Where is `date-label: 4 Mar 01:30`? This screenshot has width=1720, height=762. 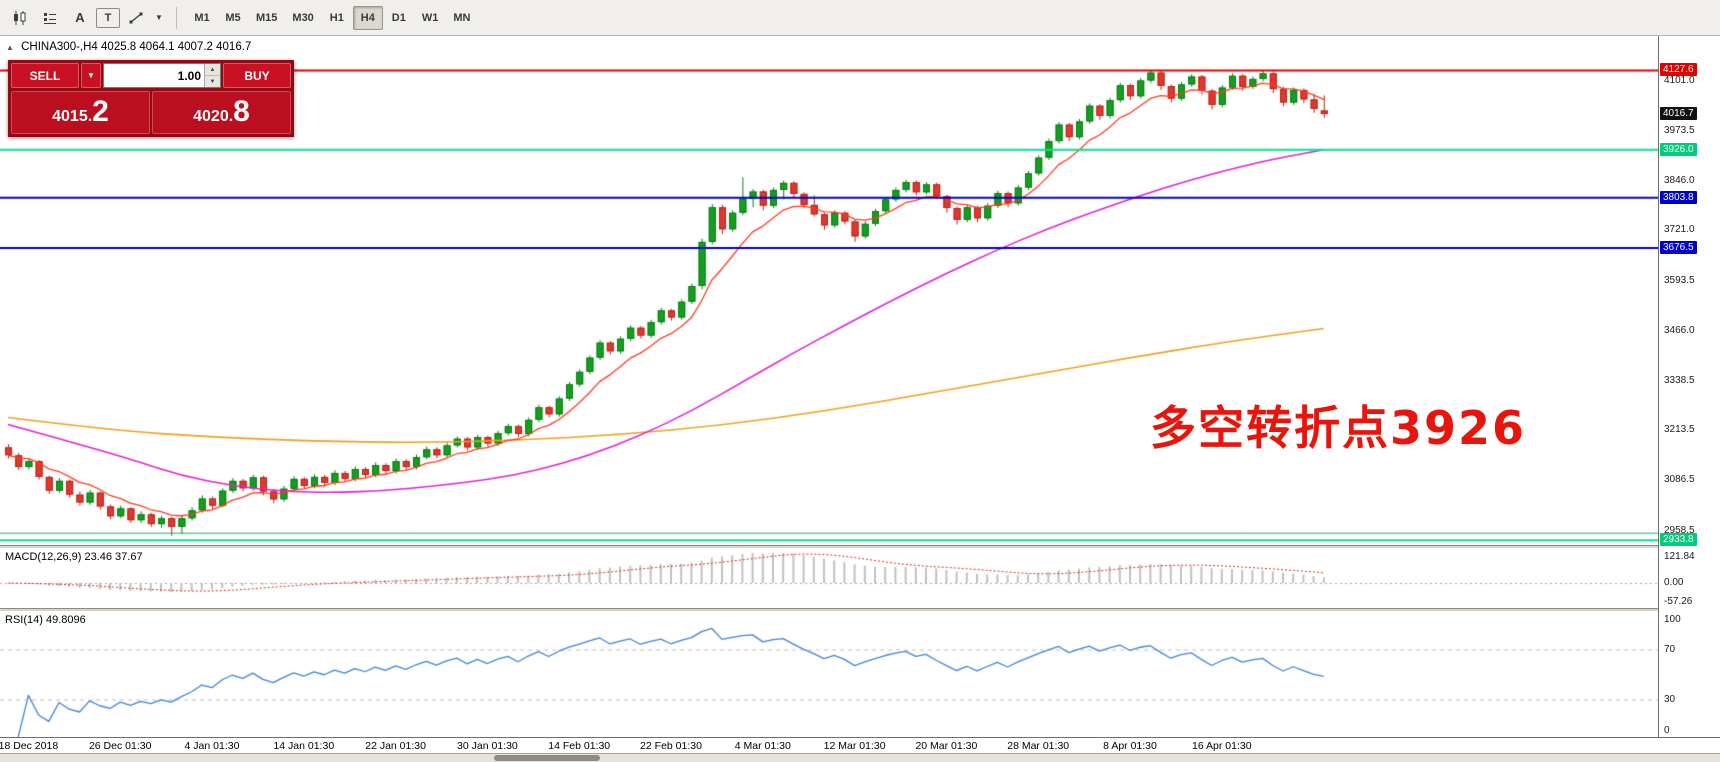 date-label: 4 Mar 01:30 is located at coordinates (762, 746).